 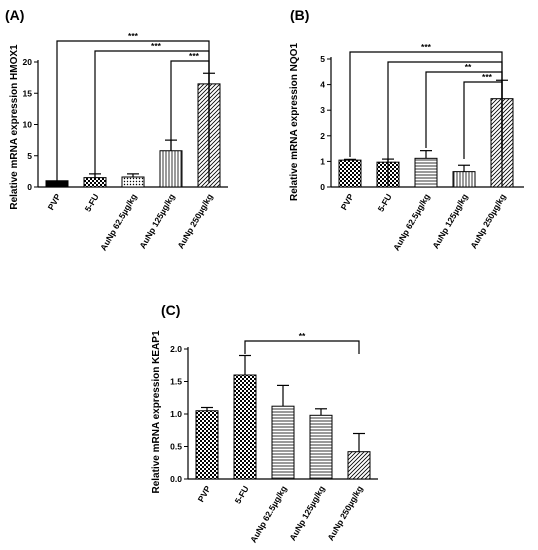 What do you see at coordinates (294, 122) in the screenshot?
I see `y-axis-label: Relative mRNA expression NQO1` at bounding box center [294, 122].